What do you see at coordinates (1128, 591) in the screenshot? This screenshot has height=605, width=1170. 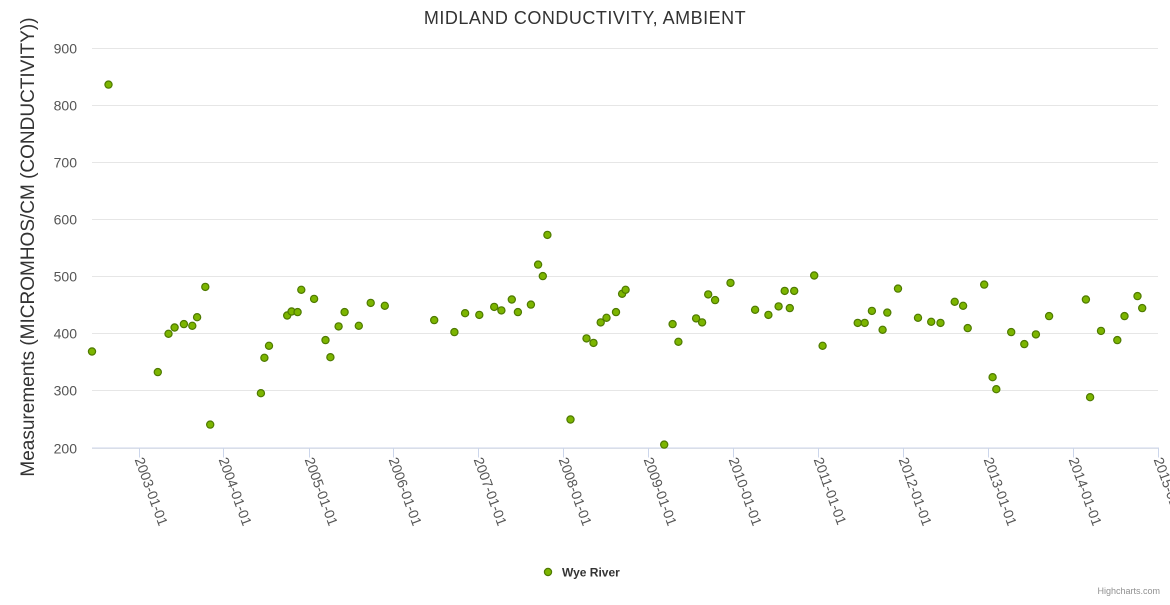 I see `credits-link: Highcharts.com` at bounding box center [1128, 591].